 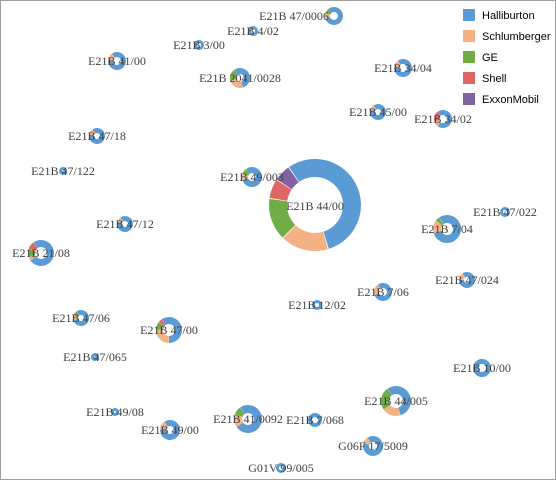 I want to click on node-label: E21B 21/08, so click(x=41, y=253).